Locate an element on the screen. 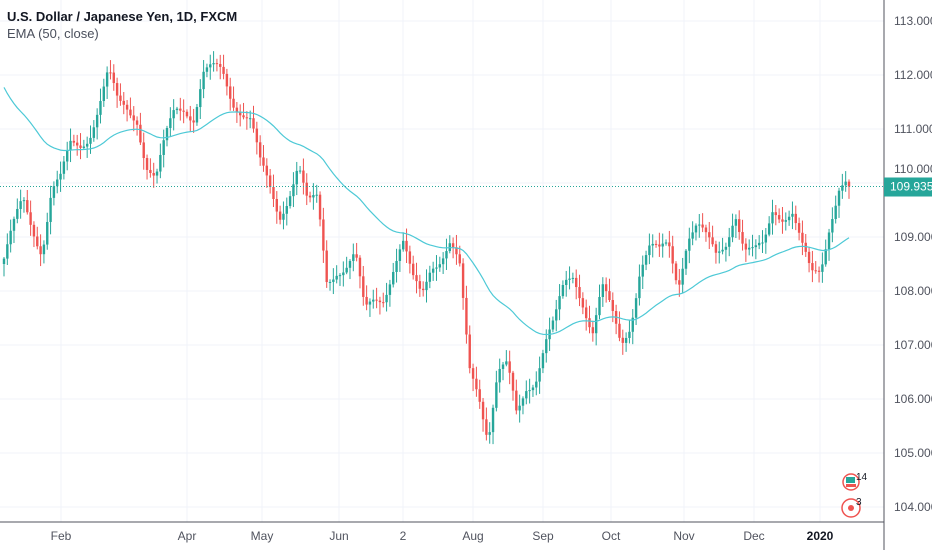  symbol-title: U.S. Dollar / Japanese Yen, 1D, FXCM is located at coordinates (122, 16).